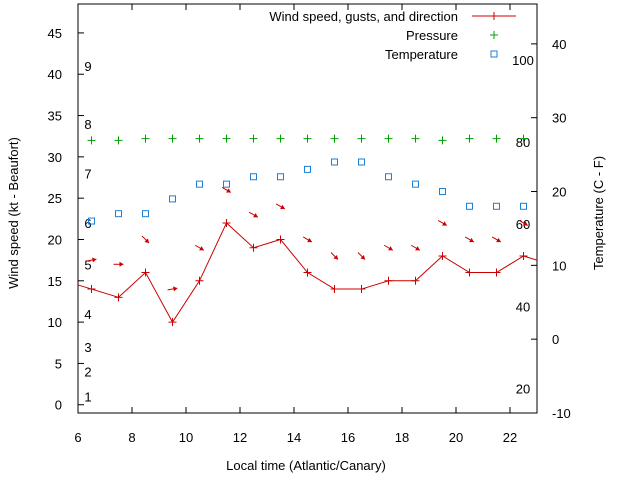 This screenshot has height=480, width=640. Describe the element at coordinates (598, 213) in the screenshot. I see `y2-axis-label: Temperature (C - F)` at that location.